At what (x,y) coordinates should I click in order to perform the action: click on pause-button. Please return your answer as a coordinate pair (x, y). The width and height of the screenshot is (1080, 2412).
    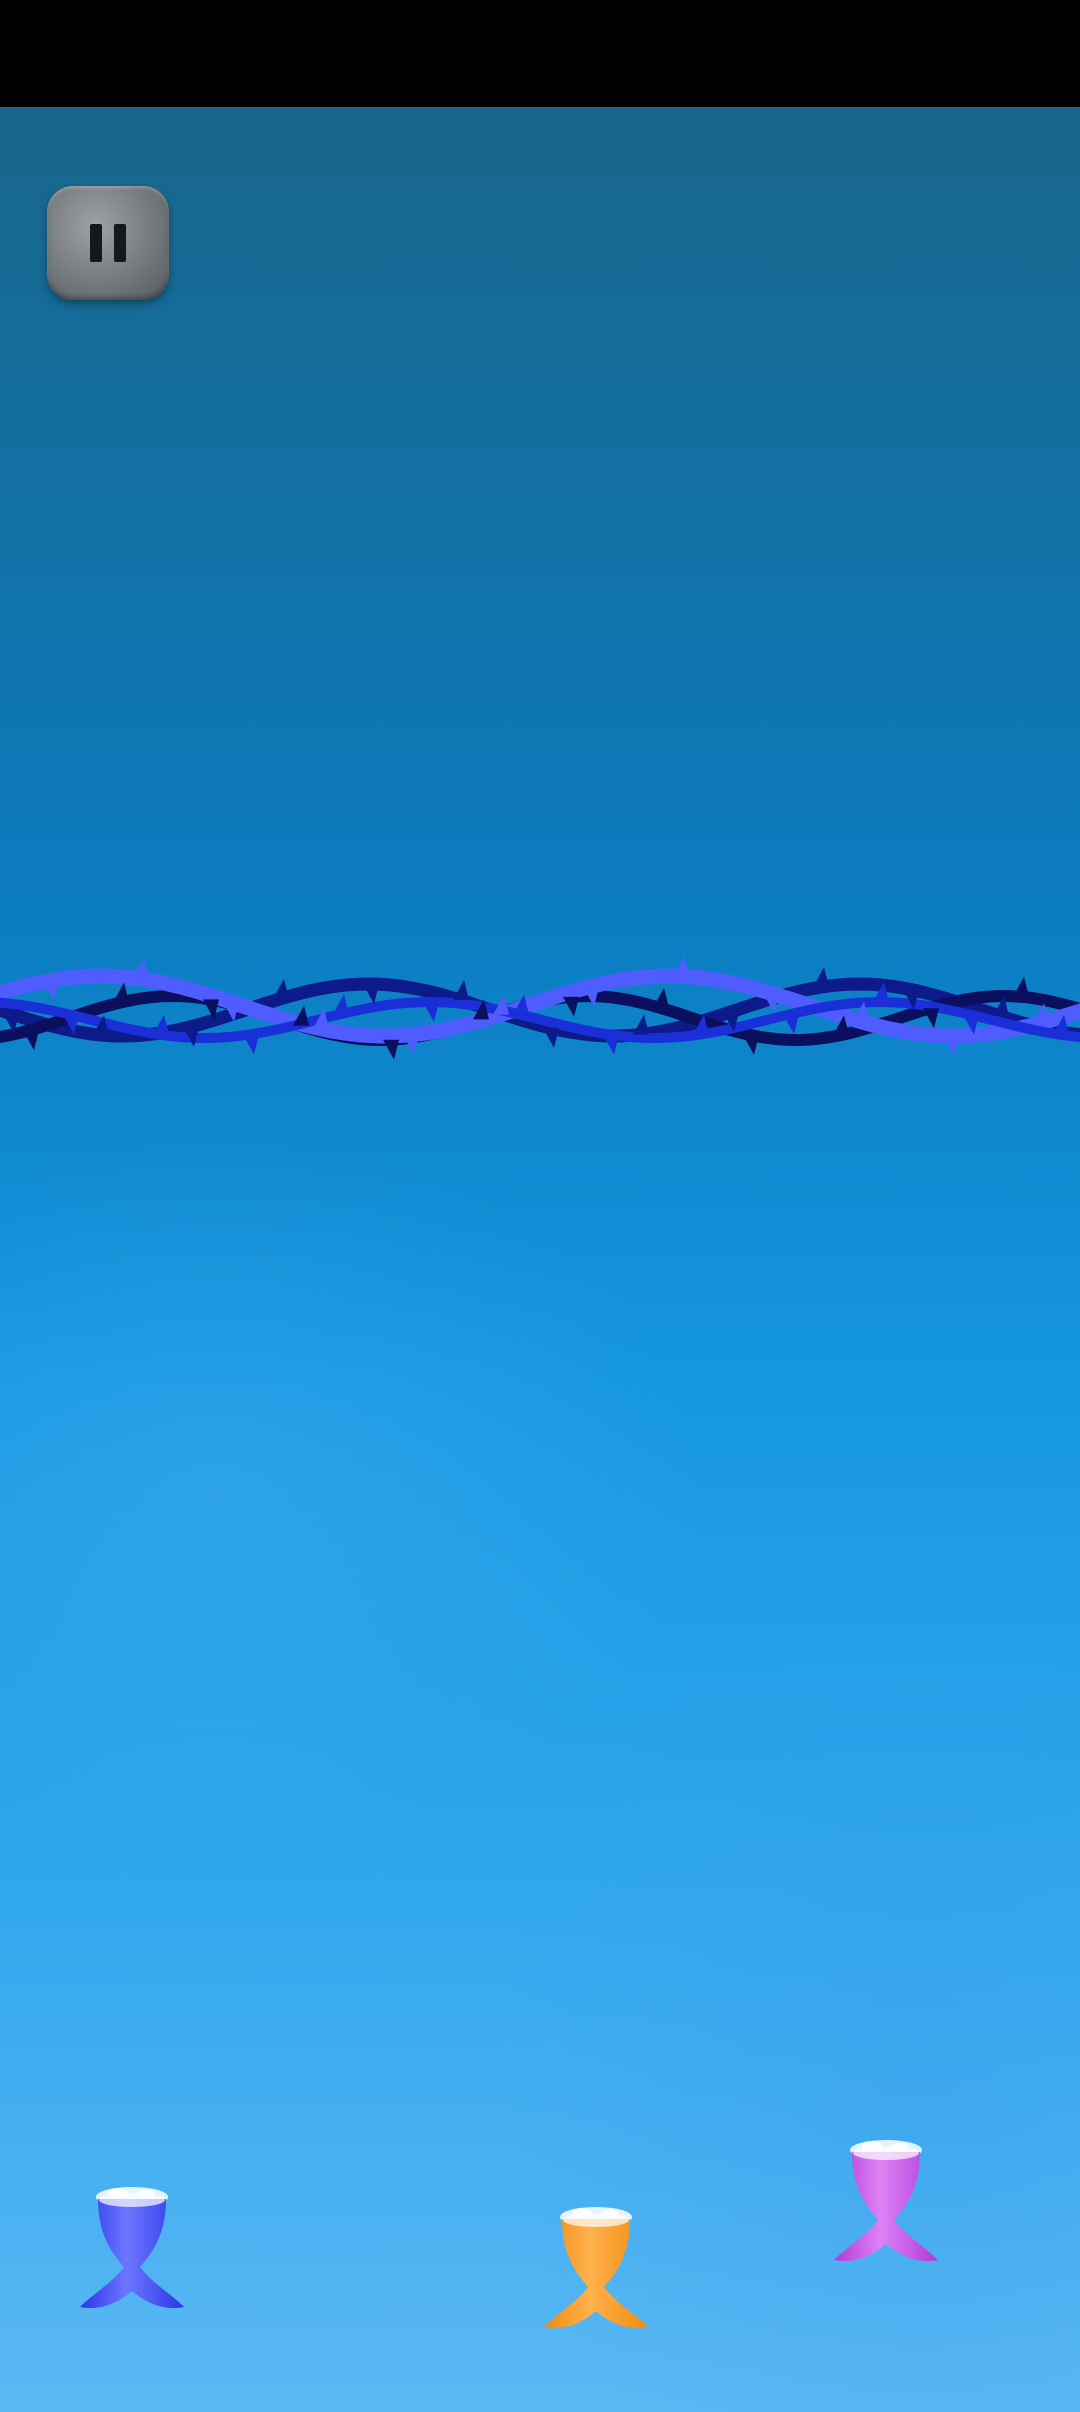
    Looking at the image, I should click on (108, 243).